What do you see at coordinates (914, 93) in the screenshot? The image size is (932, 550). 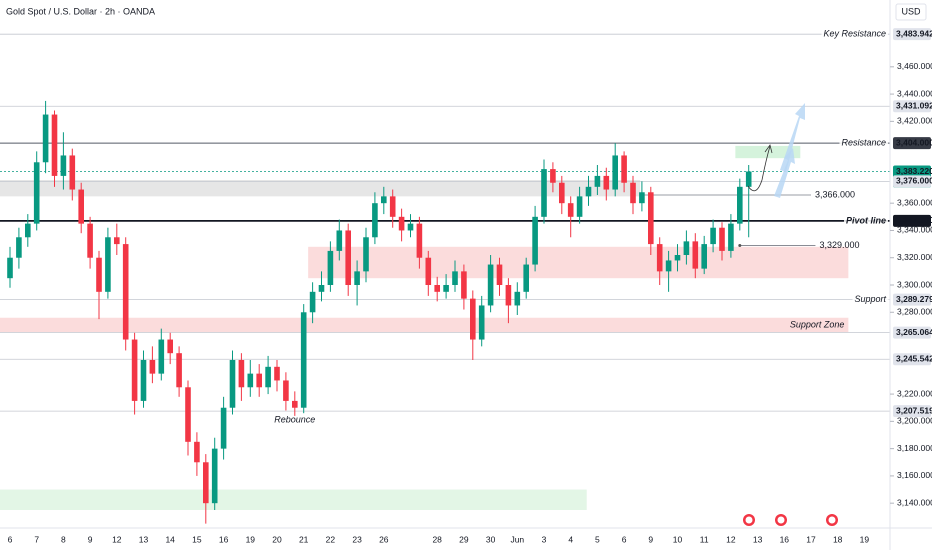 I see `y-tick-label: 3,440.000` at bounding box center [914, 93].